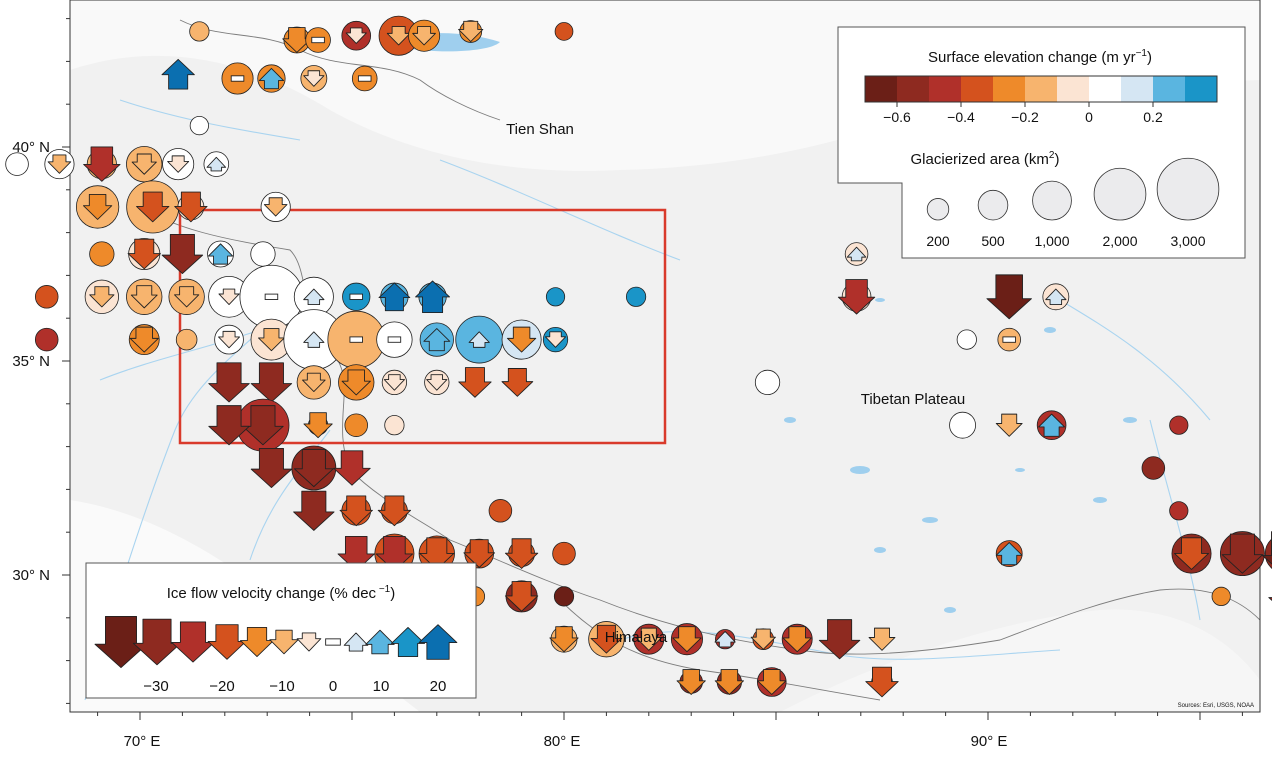 The height and width of the screenshot is (762, 1272). Describe the element at coordinates (1025, 117) in the screenshot. I see `colorbar-tick-label: −0.2` at that location.